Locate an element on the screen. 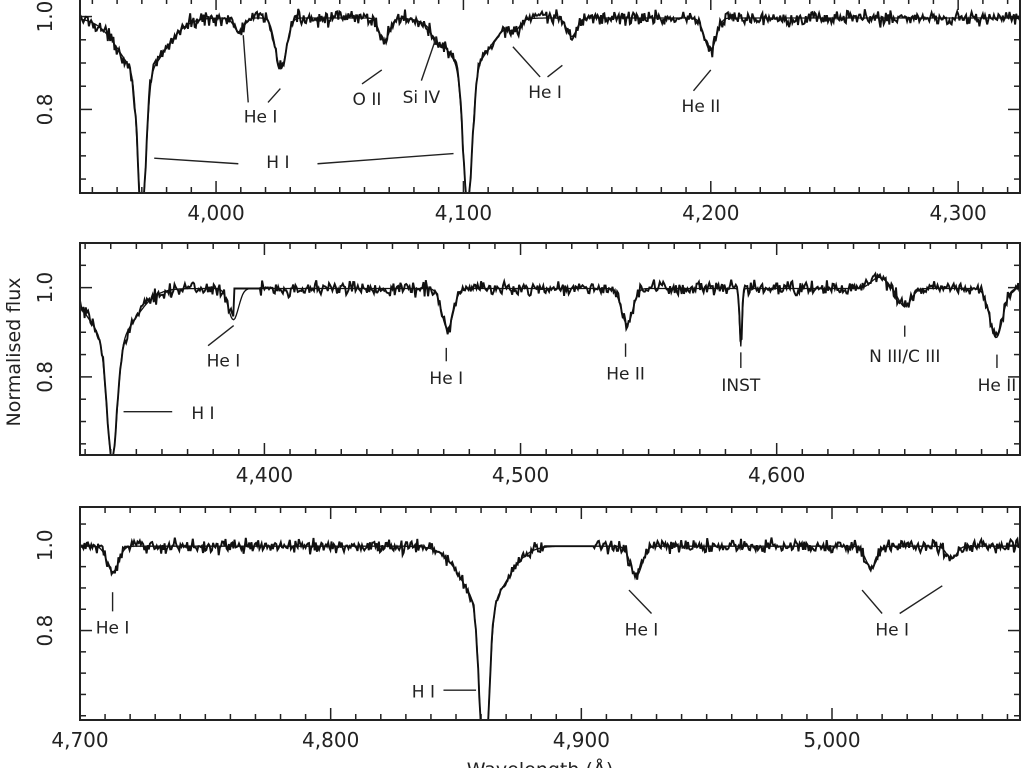 This screenshot has width=1024, height=768. x-tick-label: 4,000 is located at coordinates (215, 213).